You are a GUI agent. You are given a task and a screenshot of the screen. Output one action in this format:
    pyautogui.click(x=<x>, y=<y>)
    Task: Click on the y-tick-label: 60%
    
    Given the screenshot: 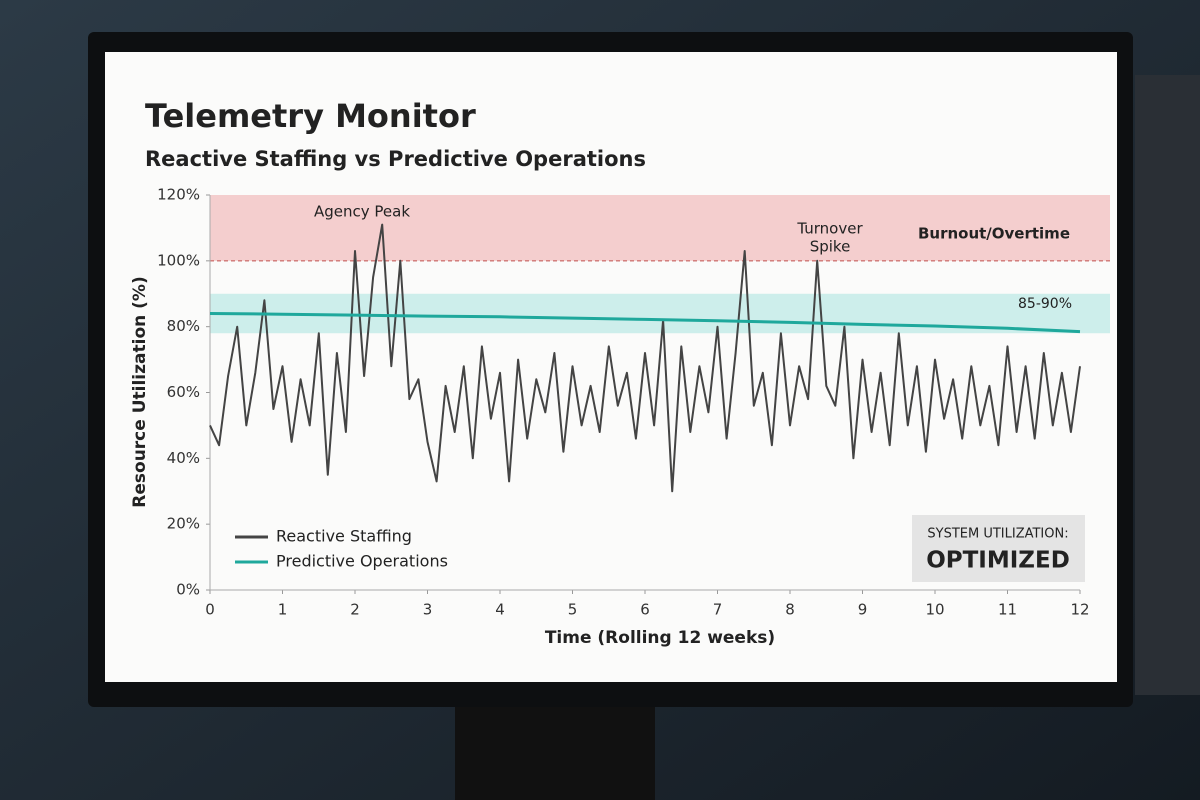 What is the action you would take?
    pyautogui.click(x=183, y=392)
    